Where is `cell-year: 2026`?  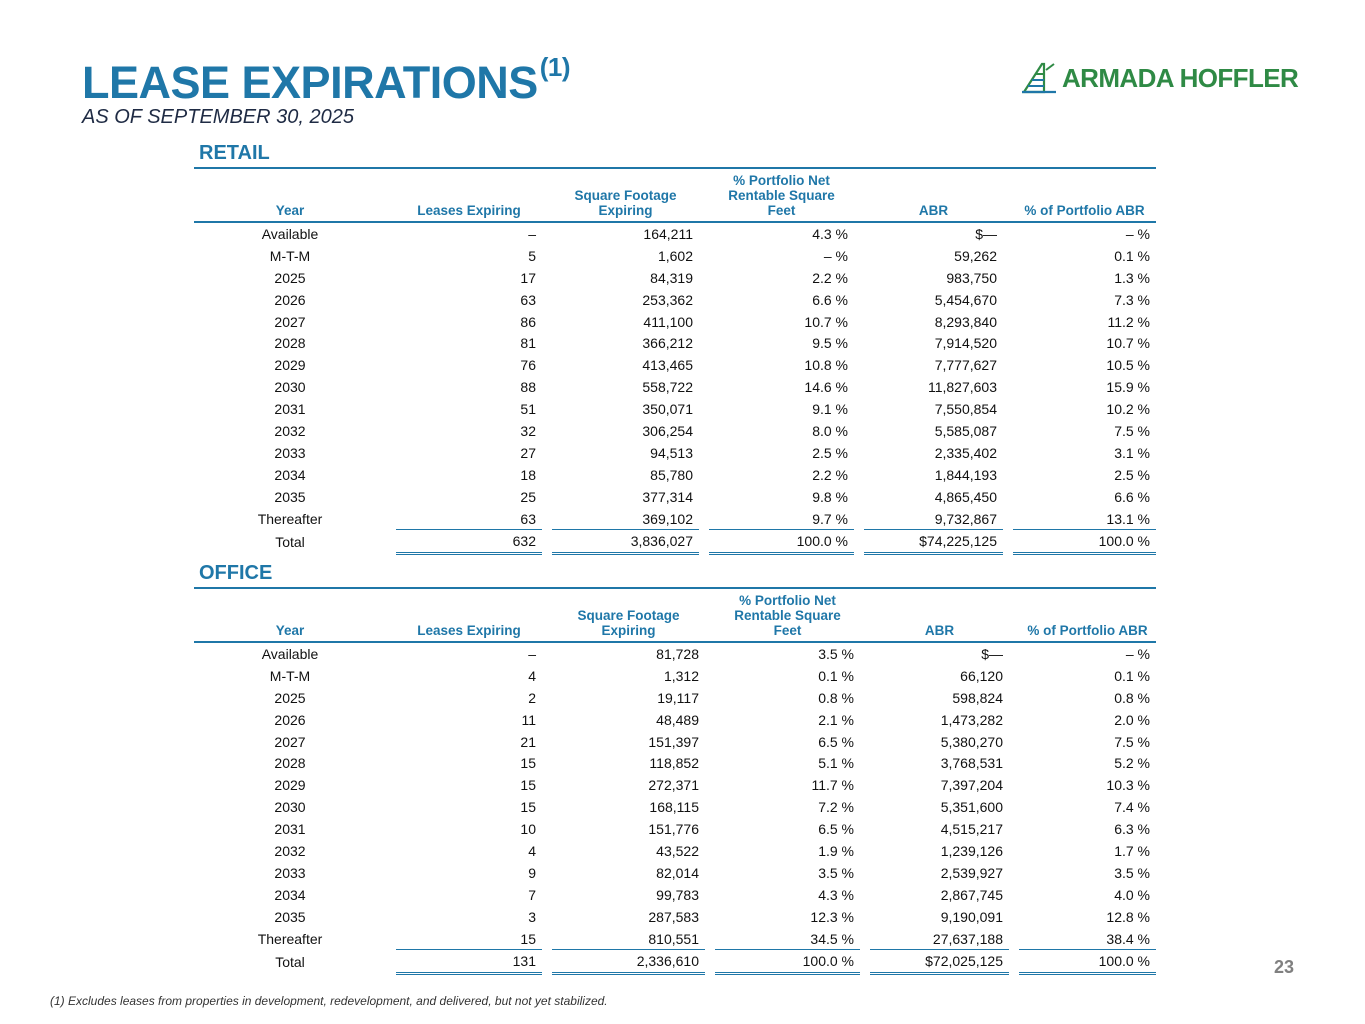 cell-year: 2026 is located at coordinates (290, 299).